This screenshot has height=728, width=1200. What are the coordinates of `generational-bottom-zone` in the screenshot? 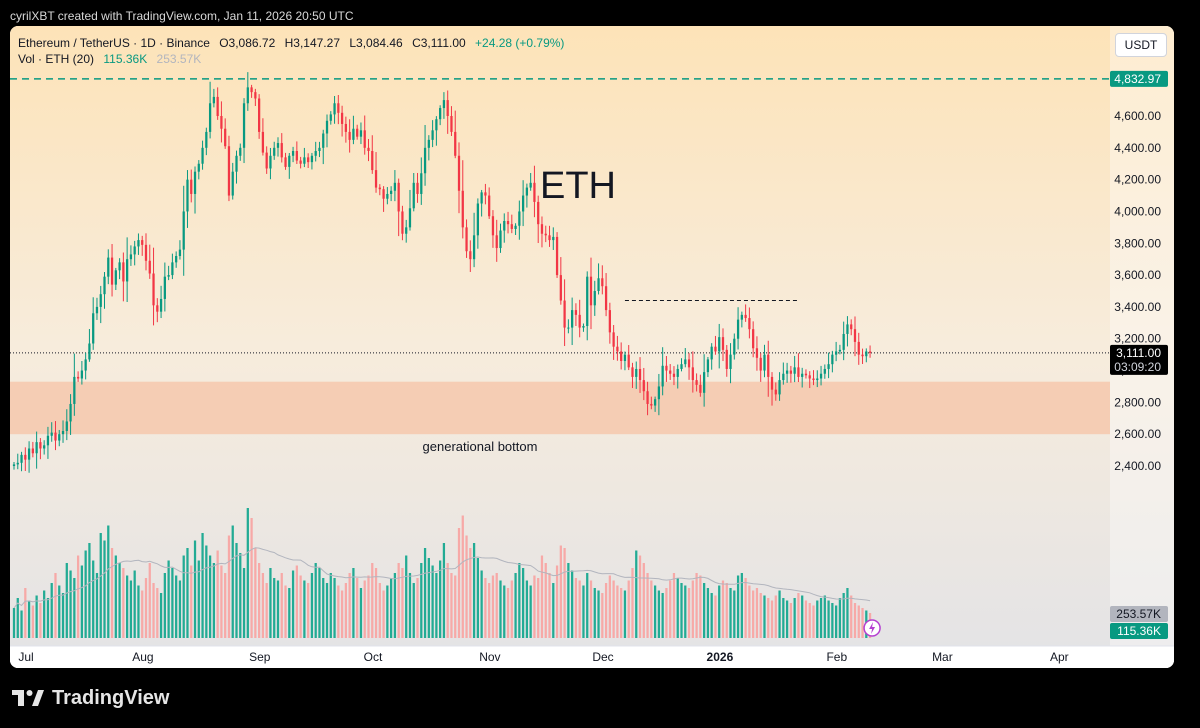 It's located at (560, 408).